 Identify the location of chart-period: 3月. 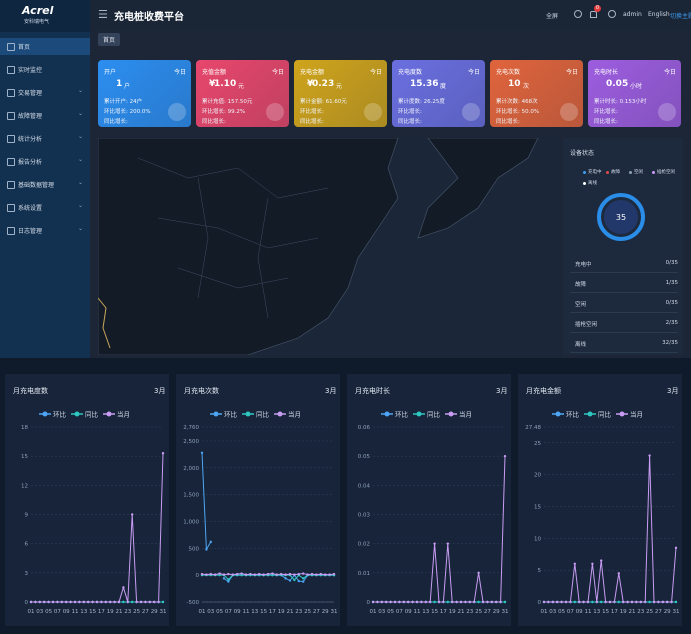
(160, 391).